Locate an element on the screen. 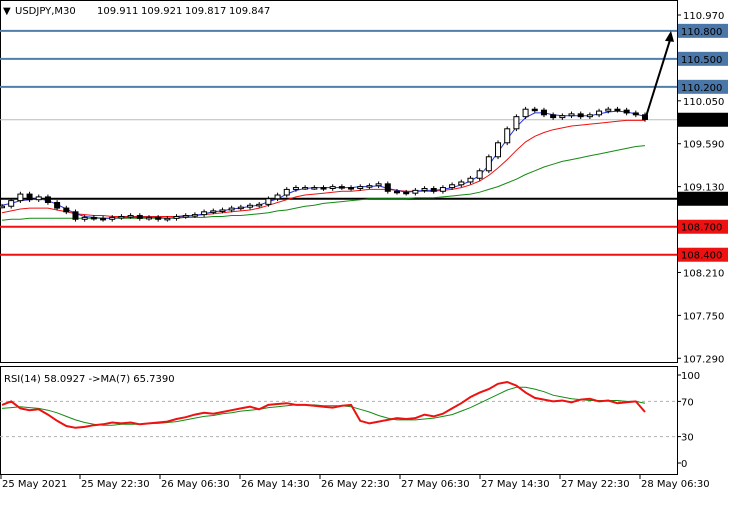  level-label: 110.800 is located at coordinates (701, 32).